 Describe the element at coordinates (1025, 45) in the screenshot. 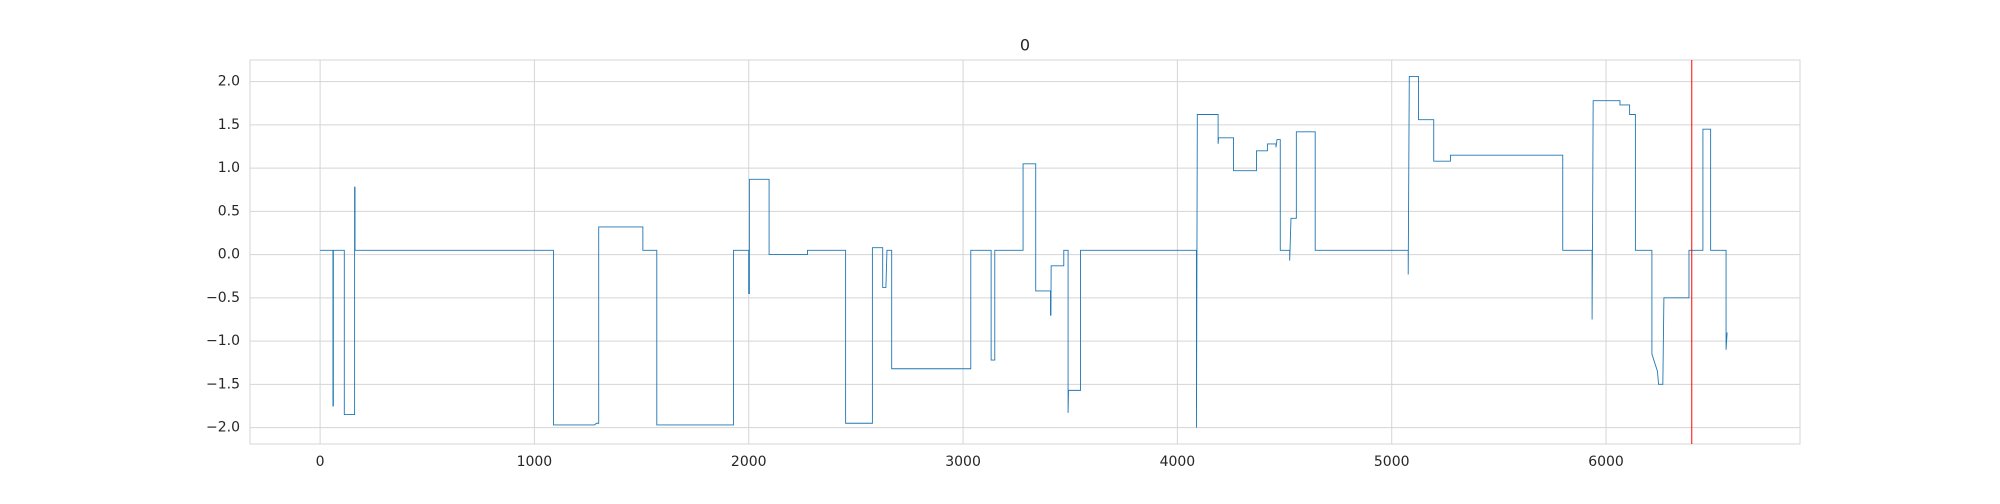

I see `chart-title: 0` at that location.